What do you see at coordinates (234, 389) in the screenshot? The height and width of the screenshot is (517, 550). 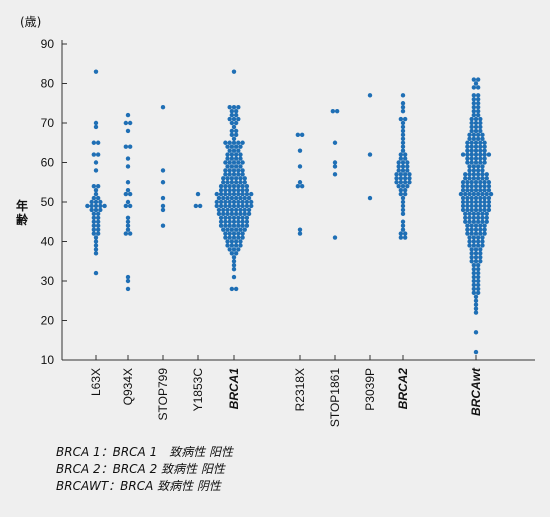 I see `x-tick-label: BRCA1` at bounding box center [234, 389].